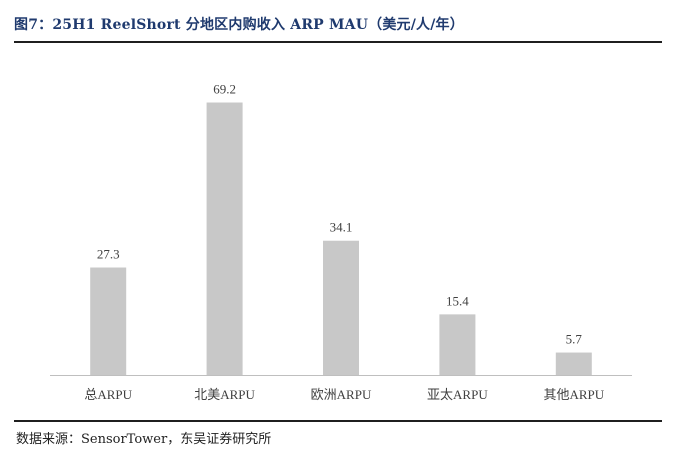 This screenshot has height=457, width=681. What do you see at coordinates (573, 394) in the screenshot?
I see `category-label-5: 其他ARPU` at bounding box center [573, 394].